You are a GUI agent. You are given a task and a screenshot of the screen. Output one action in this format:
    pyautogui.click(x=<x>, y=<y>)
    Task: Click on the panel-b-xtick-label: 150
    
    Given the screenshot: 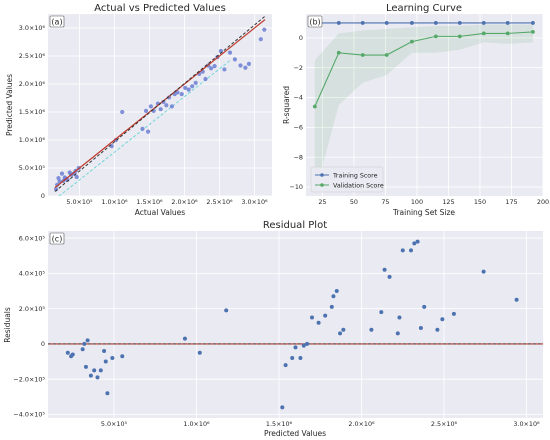 What is the action you would take?
    pyautogui.click(x=480, y=202)
    